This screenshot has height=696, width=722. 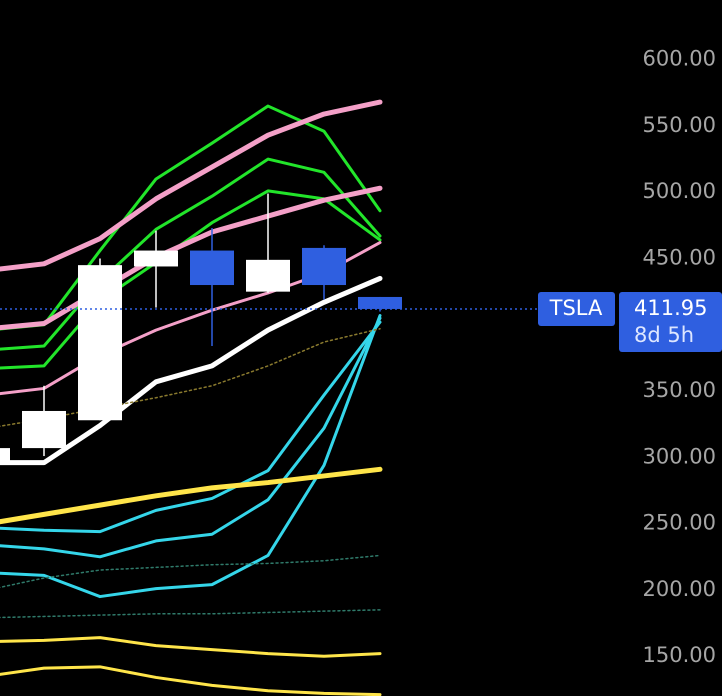 I want to click on y-tick-label: 550.00, so click(x=679, y=125).